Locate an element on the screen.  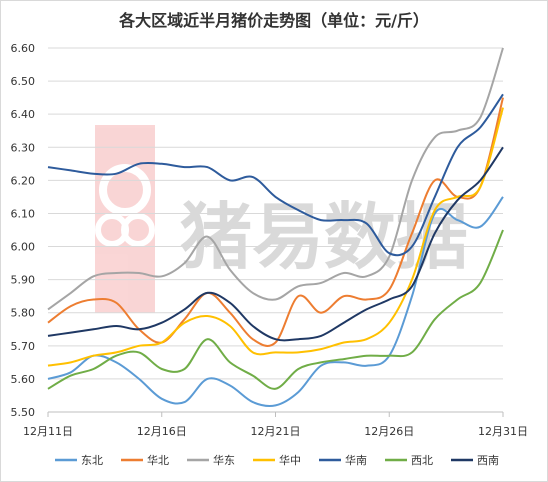
x-tick-label: 12月31日 is located at coordinates (503, 431).